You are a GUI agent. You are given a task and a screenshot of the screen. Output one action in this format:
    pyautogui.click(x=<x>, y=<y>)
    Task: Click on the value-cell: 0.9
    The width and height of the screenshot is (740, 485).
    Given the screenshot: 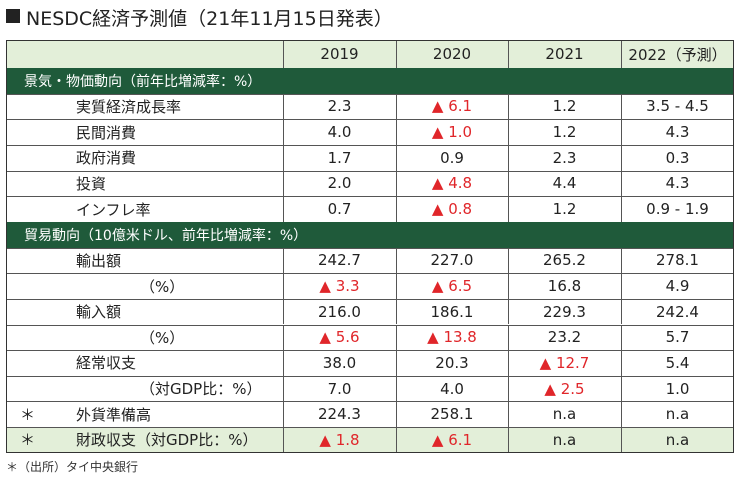 What is the action you would take?
    pyautogui.click(x=452, y=157)
    